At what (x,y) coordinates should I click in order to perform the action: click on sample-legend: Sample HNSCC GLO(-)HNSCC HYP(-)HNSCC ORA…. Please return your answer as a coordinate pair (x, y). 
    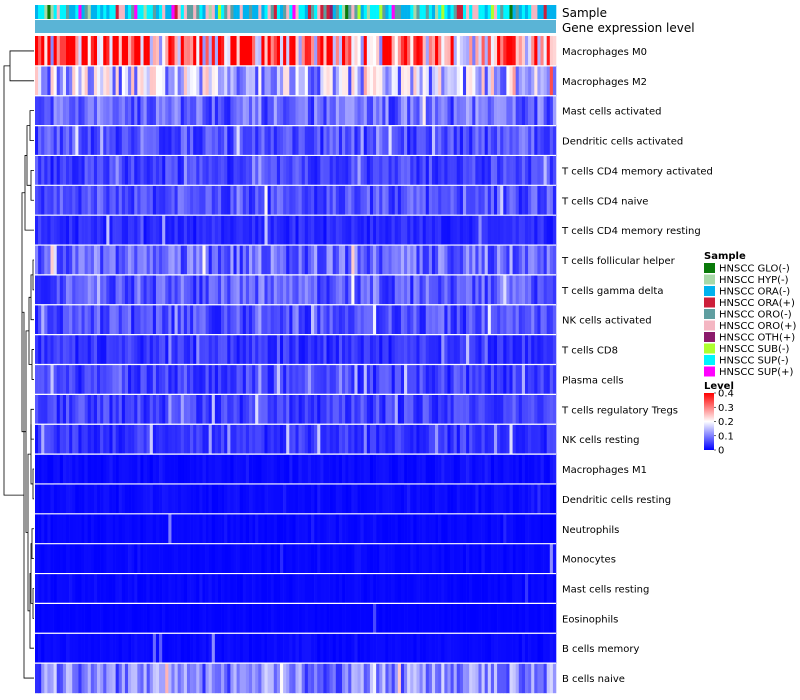
    Looking at the image, I should click on (750, 314).